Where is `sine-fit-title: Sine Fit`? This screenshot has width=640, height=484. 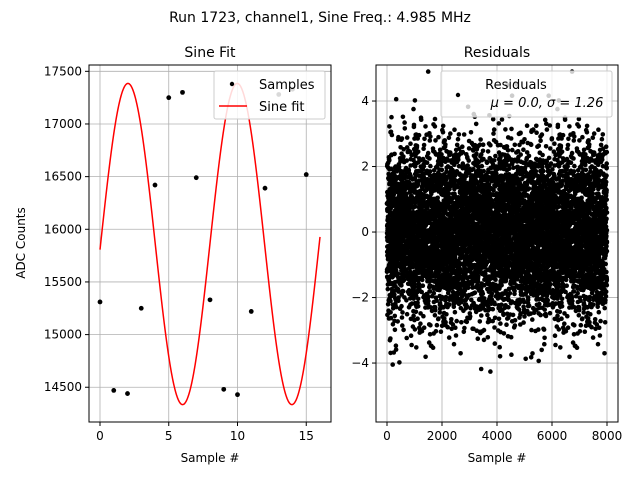 sine-fit-title: Sine Fit is located at coordinates (210, 53).